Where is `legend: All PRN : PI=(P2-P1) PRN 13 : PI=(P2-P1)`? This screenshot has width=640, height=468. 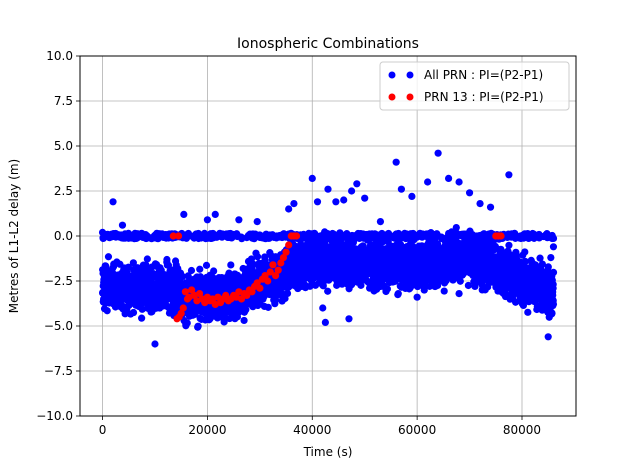 legend: All PRN : PI=(P2-P1) PRN 13 : PI=(P2-P1) is located at coordinates (474, 86).